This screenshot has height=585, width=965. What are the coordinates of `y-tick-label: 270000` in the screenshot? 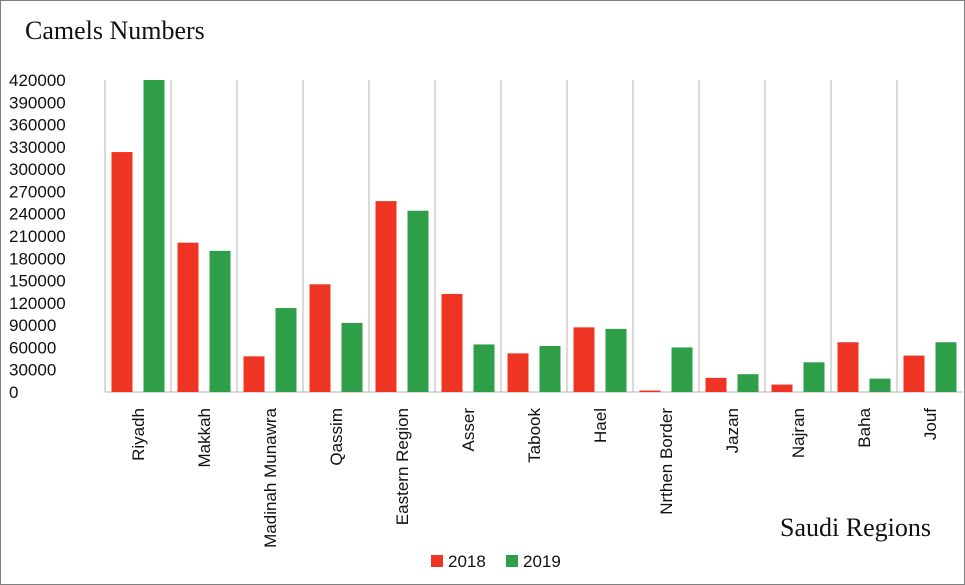 It's located at (37, 191).